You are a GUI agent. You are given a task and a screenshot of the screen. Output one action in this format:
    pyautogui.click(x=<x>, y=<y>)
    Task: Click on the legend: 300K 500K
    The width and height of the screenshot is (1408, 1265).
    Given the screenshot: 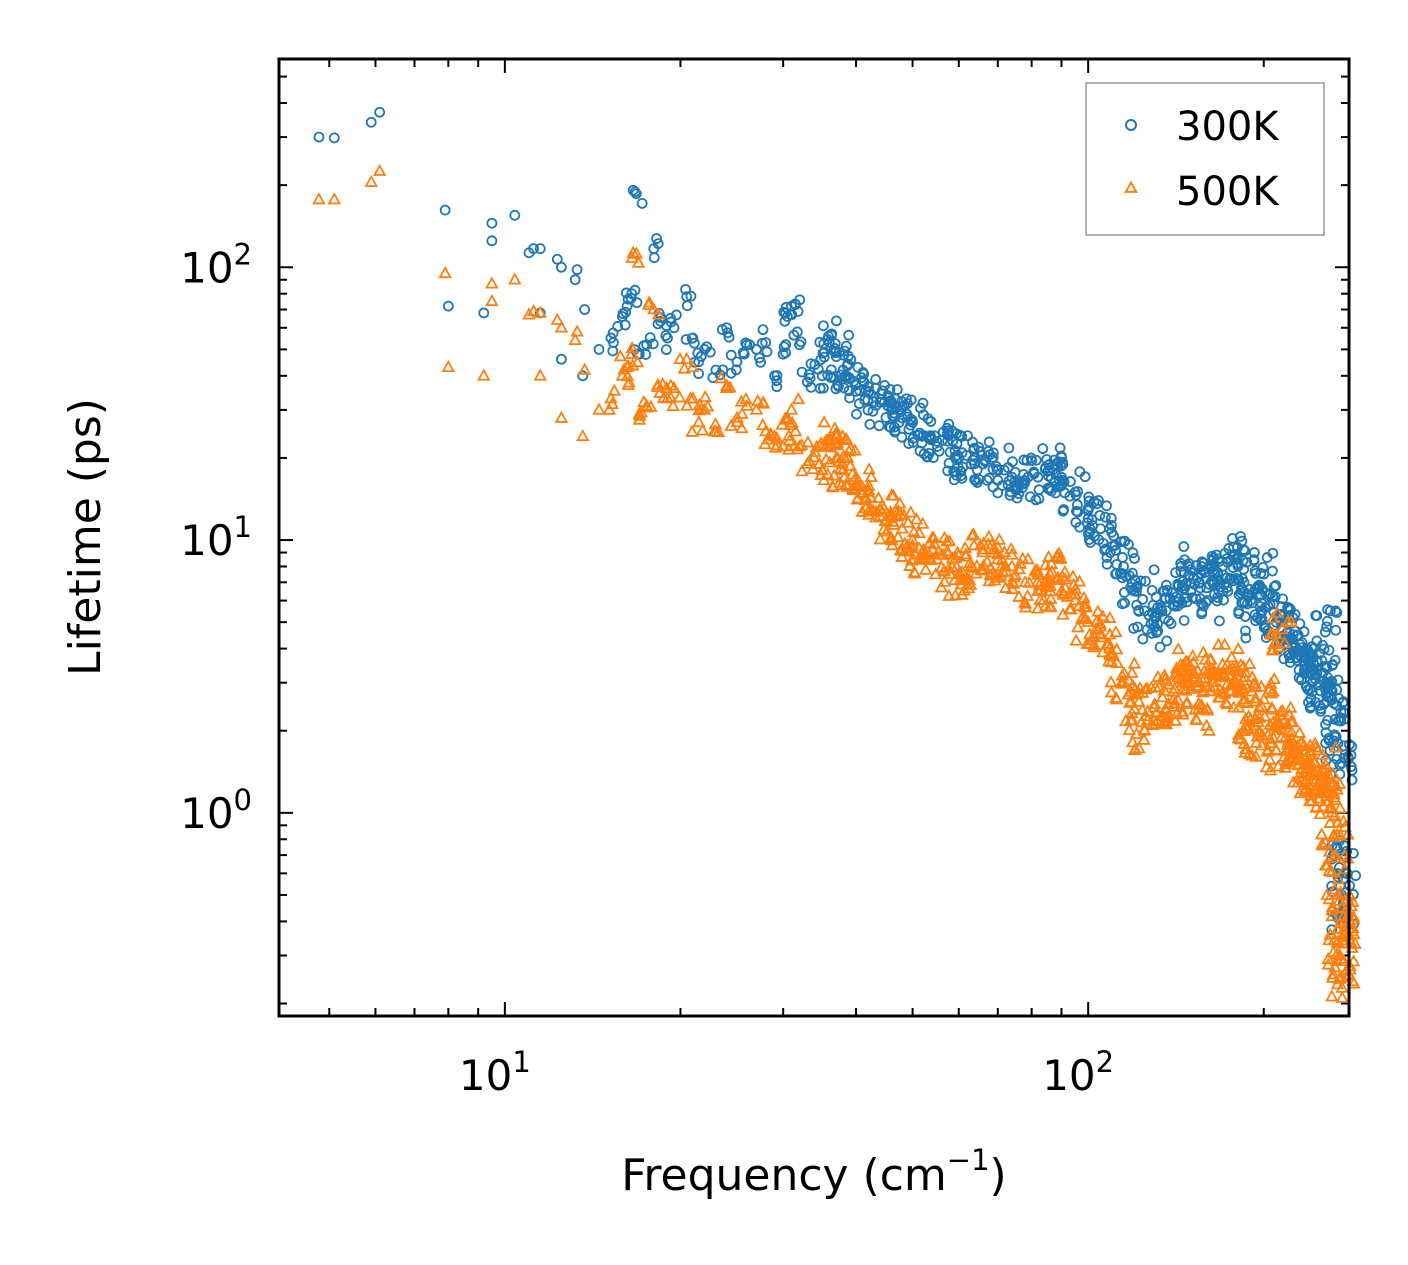 What is the action you would take?
    pyautogui.click(x=1205, y=159)
    